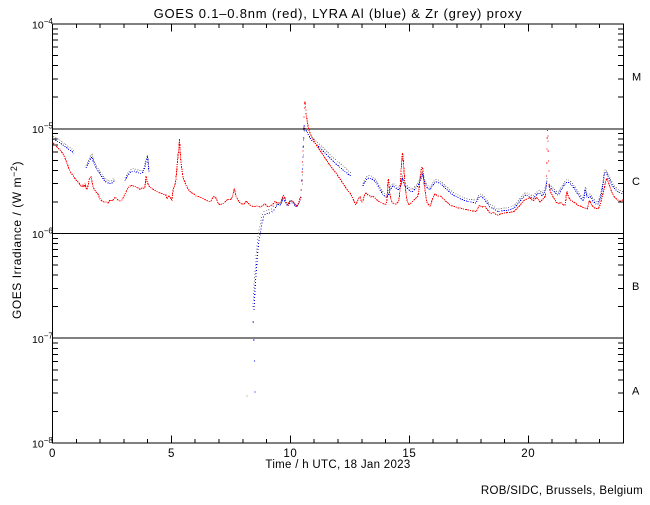 The height and width of the screenshot is (505, 650). I want to click on svg-text: 20, so click(528, 454).